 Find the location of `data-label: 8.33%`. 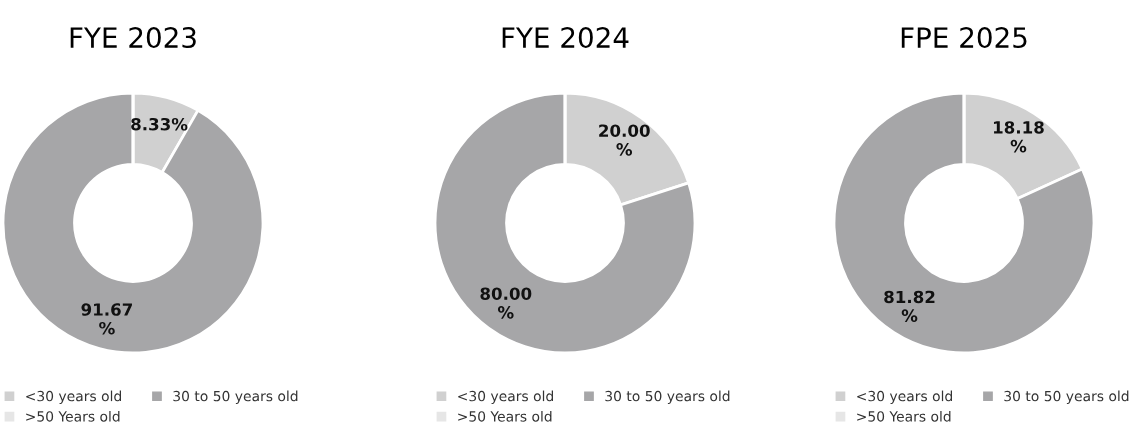

data-label: 8.33% is located at coordinates (159, 124).